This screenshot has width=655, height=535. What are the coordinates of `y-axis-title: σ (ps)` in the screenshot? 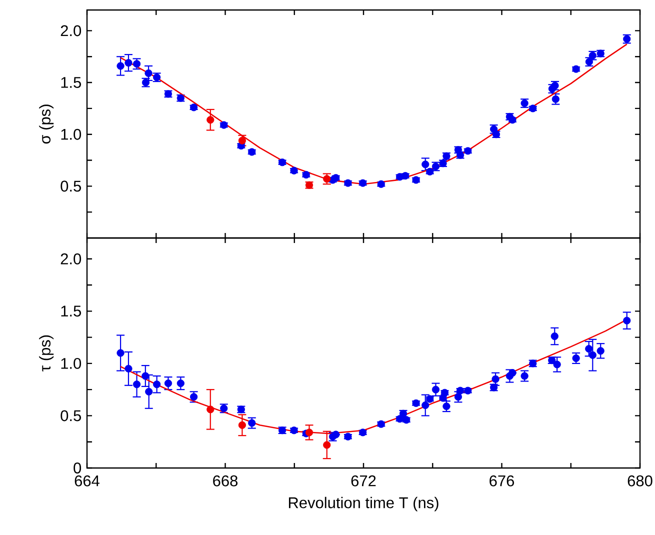 It's located at (46, 124).